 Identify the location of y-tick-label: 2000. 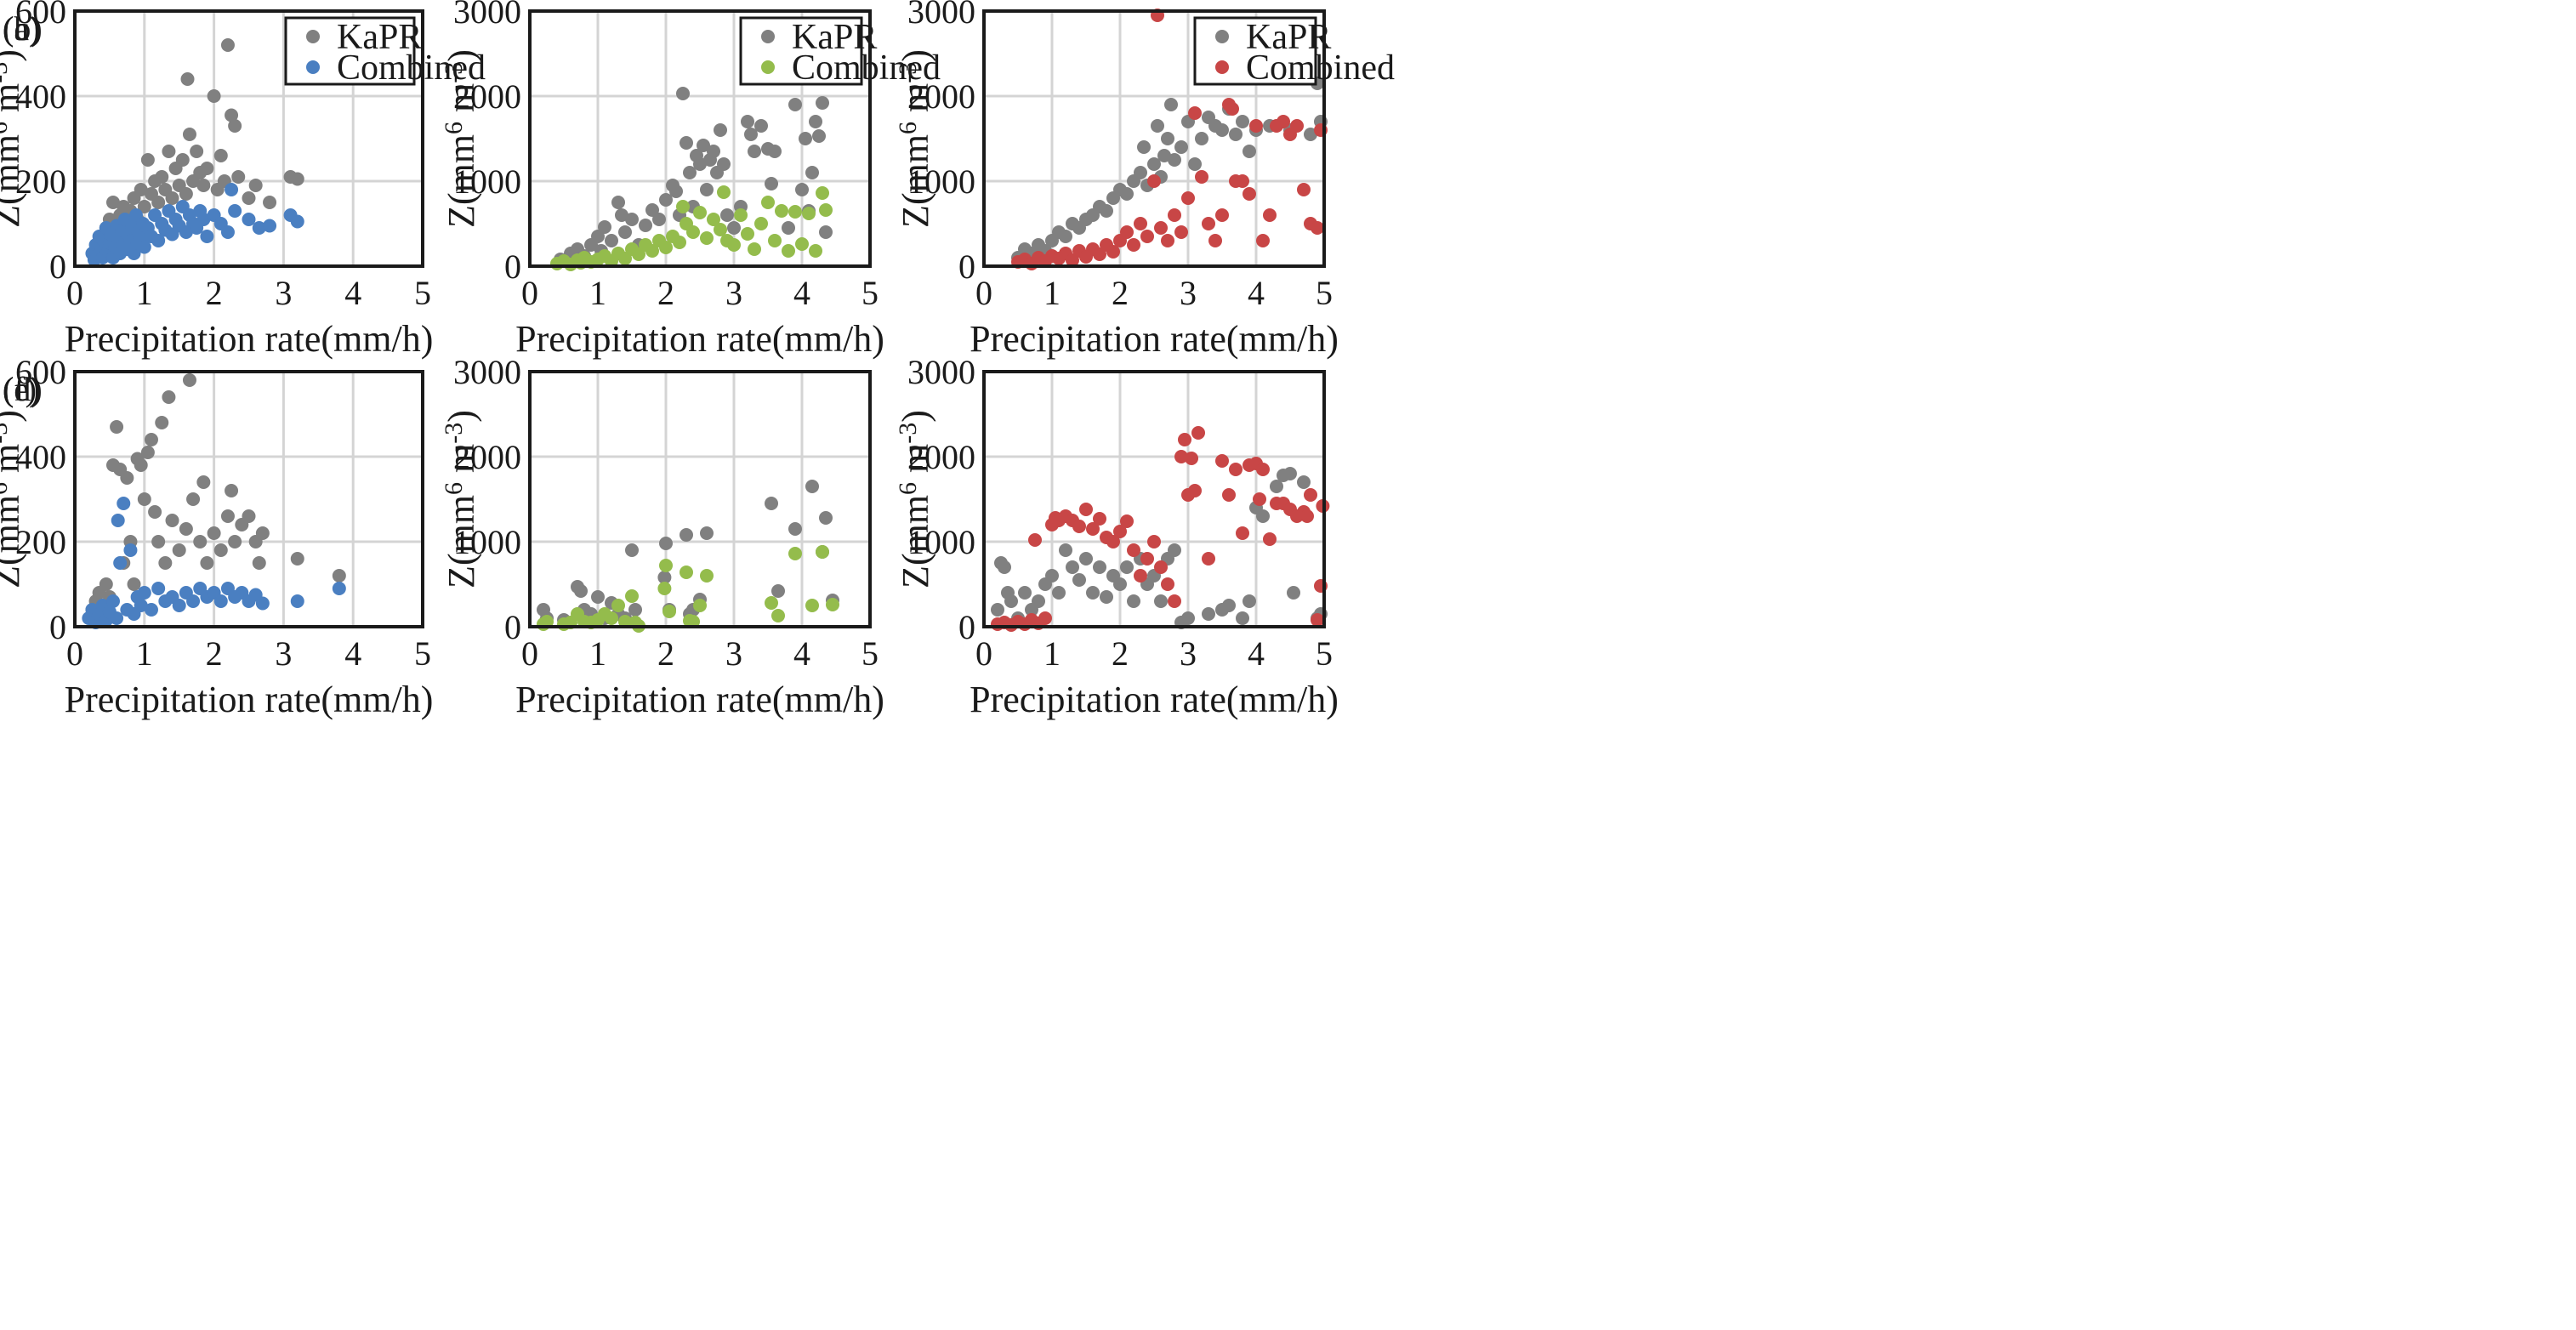
(941, 96).